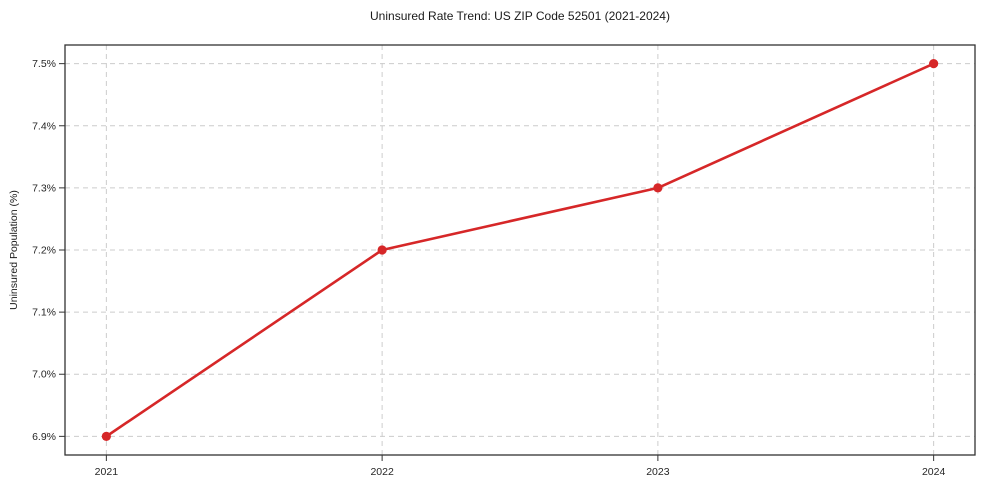  What do you see at coordinates (44, 251) in the screenshot?
I see `y-tick-label: 7.2%` at bounding box center [44, 251].